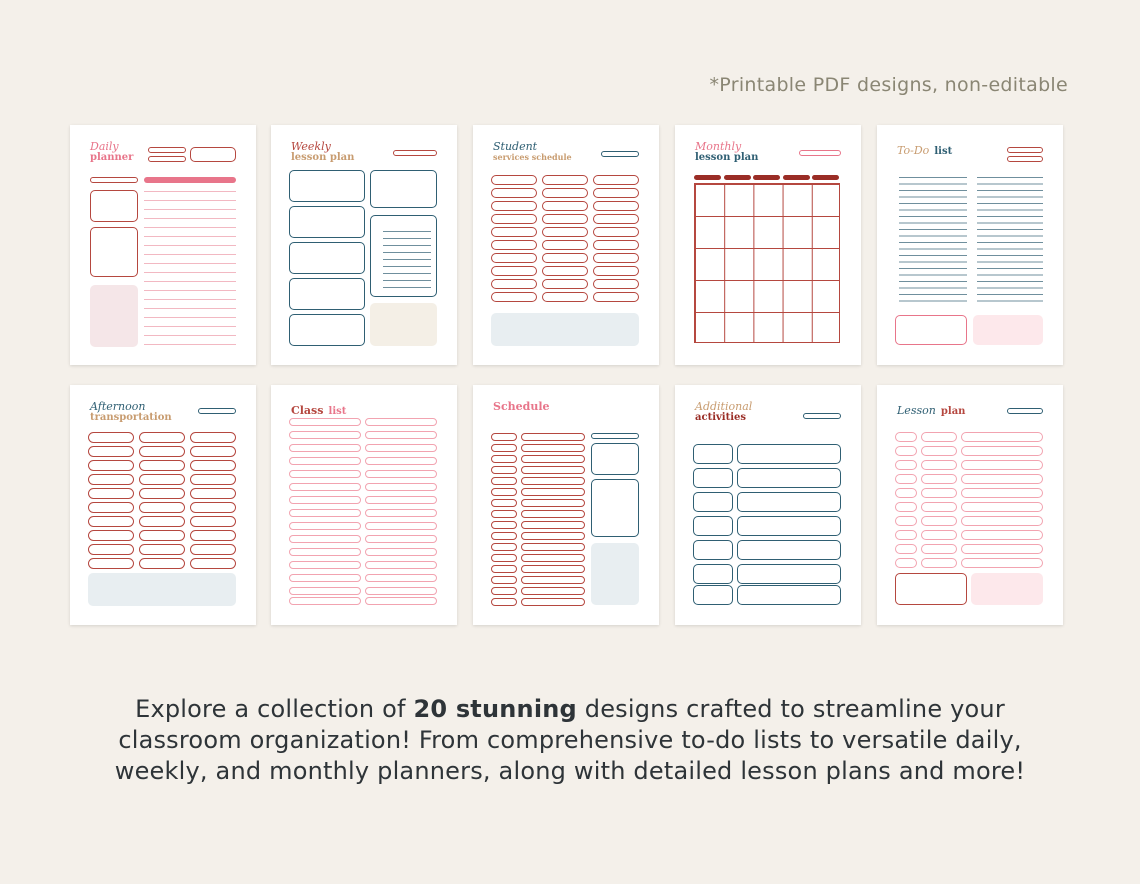 Image resolution: width=1140 pixels, height=884 pixels. I want to click on sheet-title: Student services schedule, so click(532, 151).